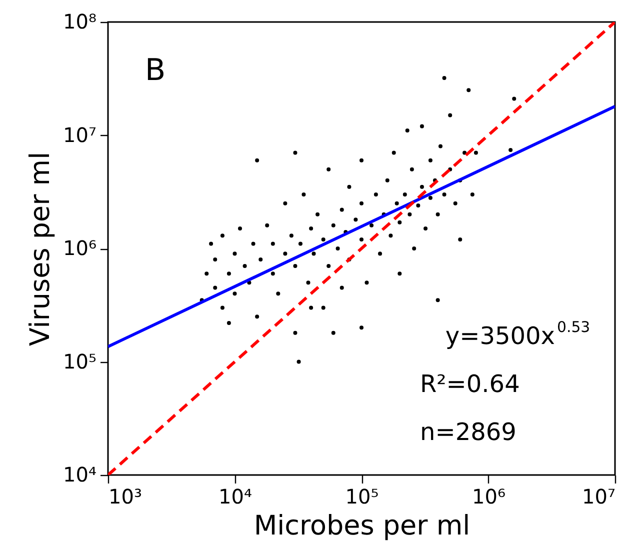 The width and height of the screenshot is (631, 552). What do you see at coordinates (79, 134) in the screenshot?
I see `y-tick-label: 10⁷` at bounding box center [79, 134].